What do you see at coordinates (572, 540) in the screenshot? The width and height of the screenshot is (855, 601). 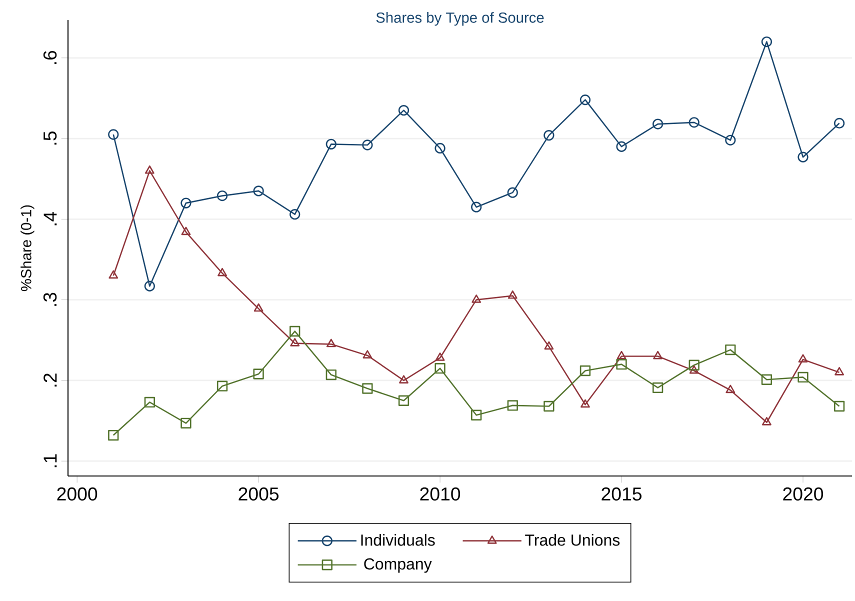 I see `legend-label: Trade Unions` at bounding box center [572, 540].